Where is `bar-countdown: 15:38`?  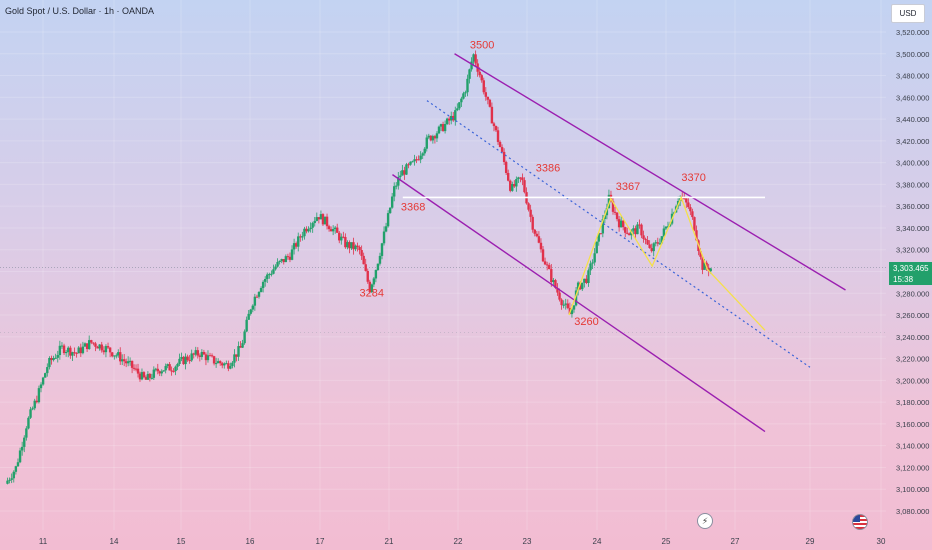
bar-countdown: 15:38 is located at coordinates (903, 279).